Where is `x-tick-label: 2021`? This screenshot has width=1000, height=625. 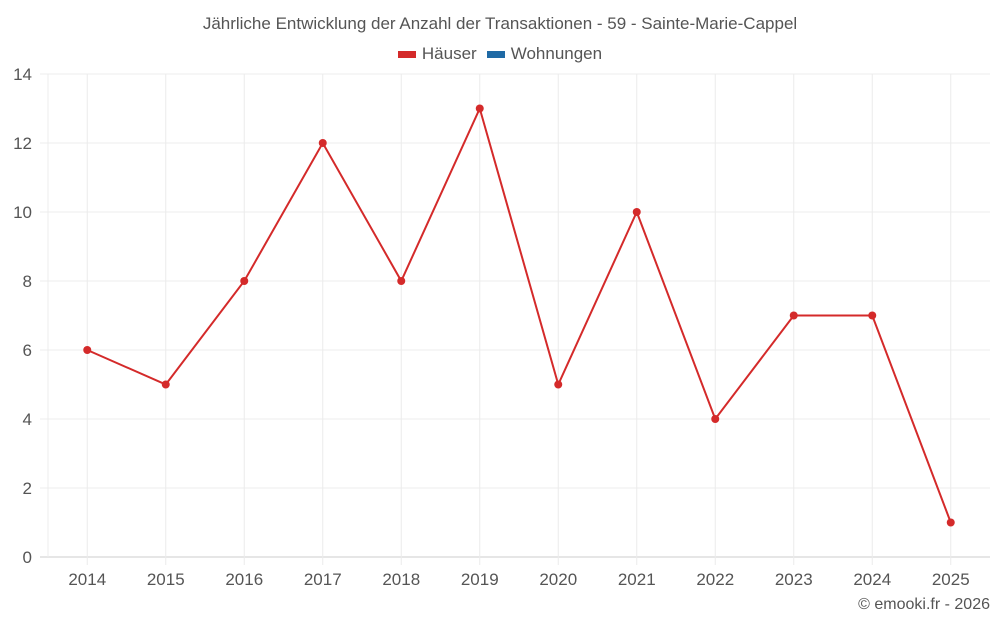 x-tick-label: 2021 is located at coordinates (637, 579).